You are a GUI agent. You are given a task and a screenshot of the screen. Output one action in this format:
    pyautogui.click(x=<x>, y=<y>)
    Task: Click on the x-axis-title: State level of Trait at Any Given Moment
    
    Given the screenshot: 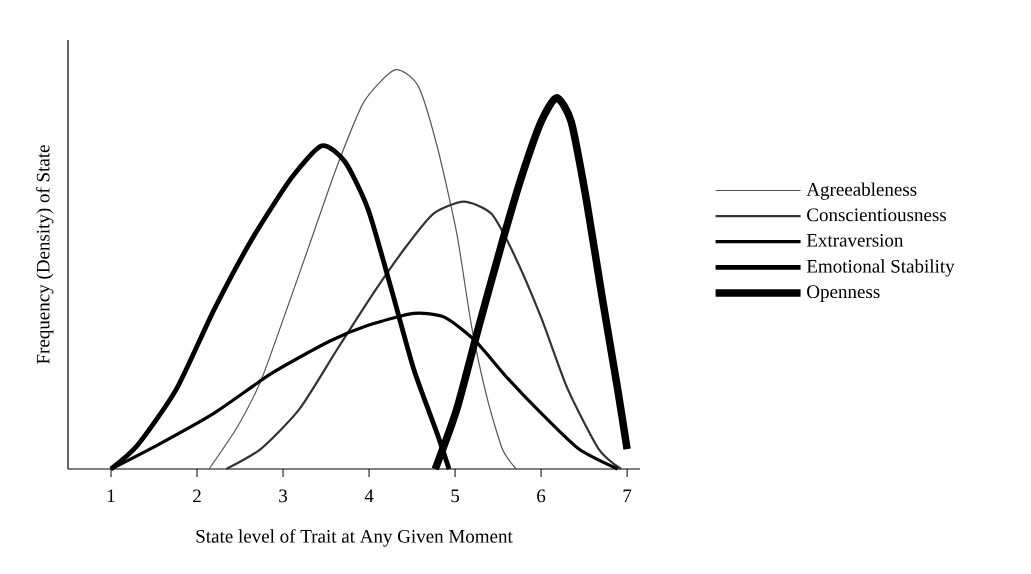 What is the action you would take?
    pyautogui.click(x=354, y=538)
    